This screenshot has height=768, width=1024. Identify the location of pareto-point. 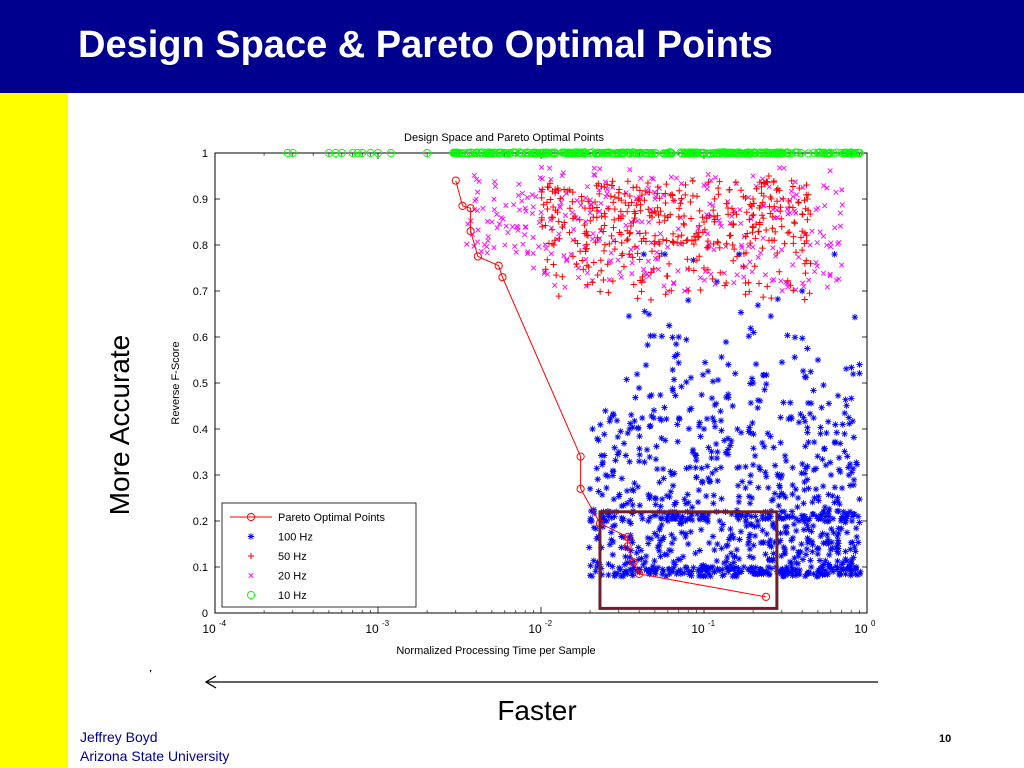
(580, 456).